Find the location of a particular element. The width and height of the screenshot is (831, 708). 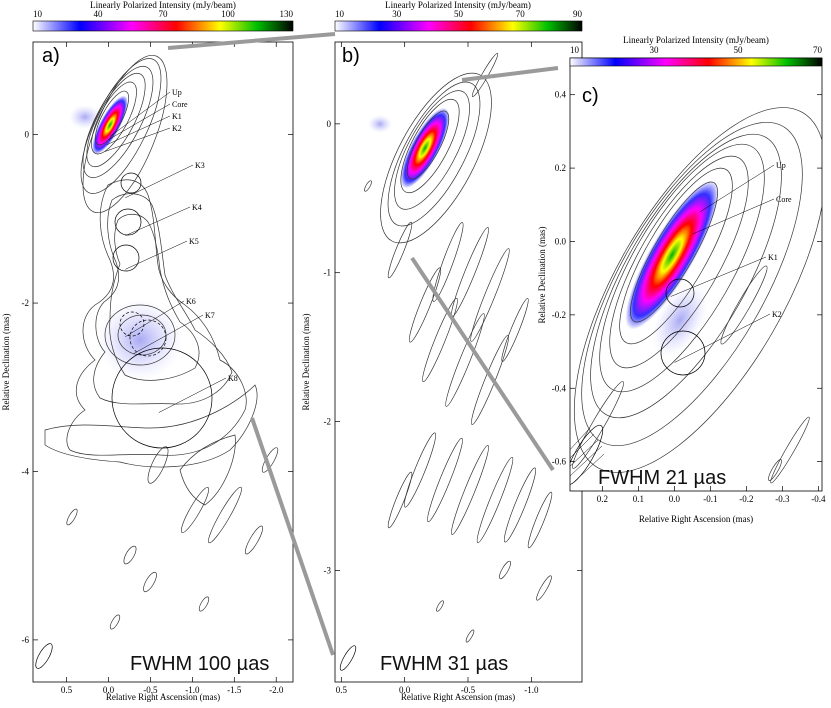

colorbar-tick-label: 10 is located at coordinates (575, 50).